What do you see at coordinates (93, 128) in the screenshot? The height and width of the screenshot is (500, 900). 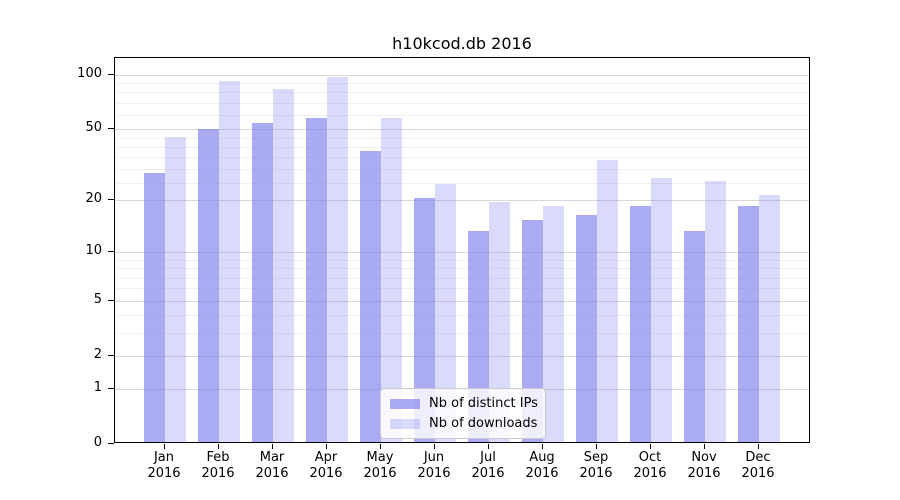 I see `y-tick-label: 50` at bounding box center [93, 128].